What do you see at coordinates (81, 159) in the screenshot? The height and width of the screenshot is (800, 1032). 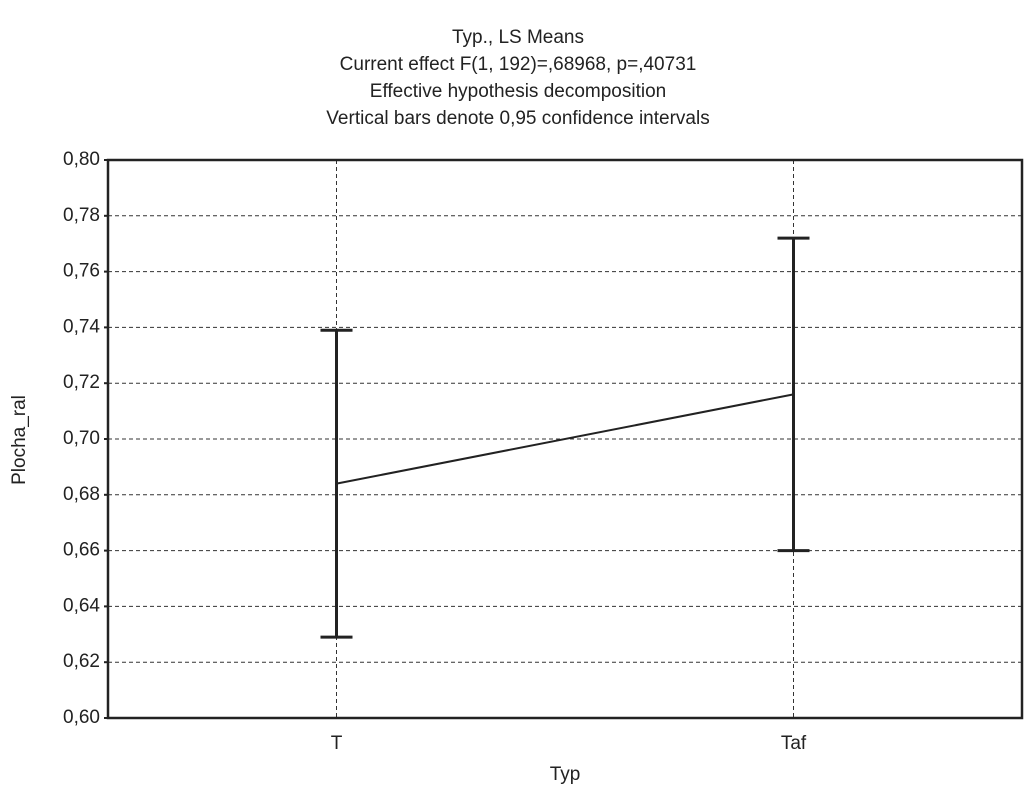 I see `y-tick-label: 0,80` at bounding box center [81, 159].